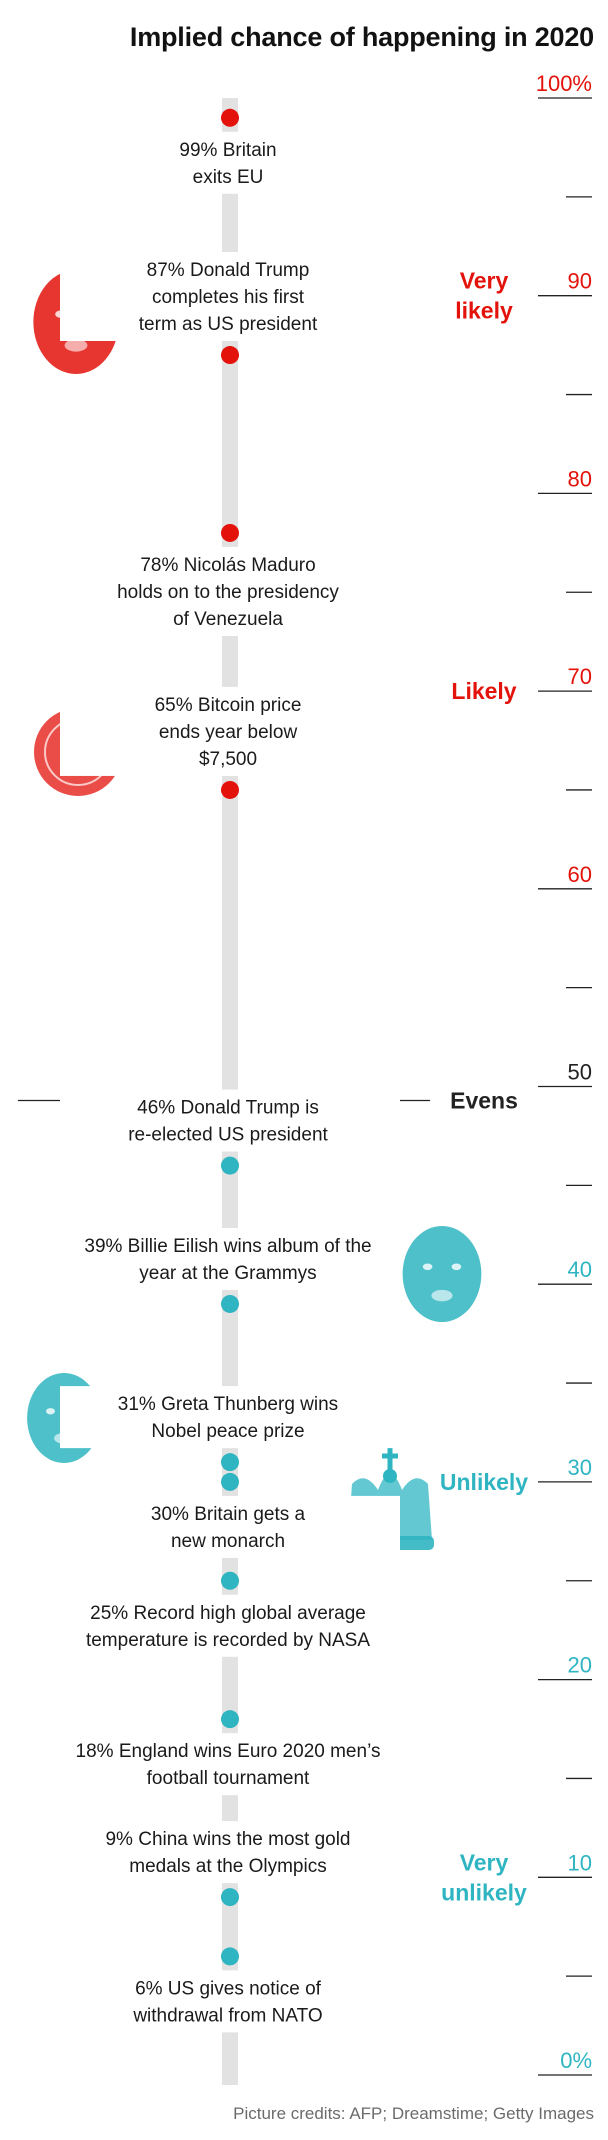  Describe the element at coordinates (390, 1459) in the screenshot. I see `crown-cross` at that location.